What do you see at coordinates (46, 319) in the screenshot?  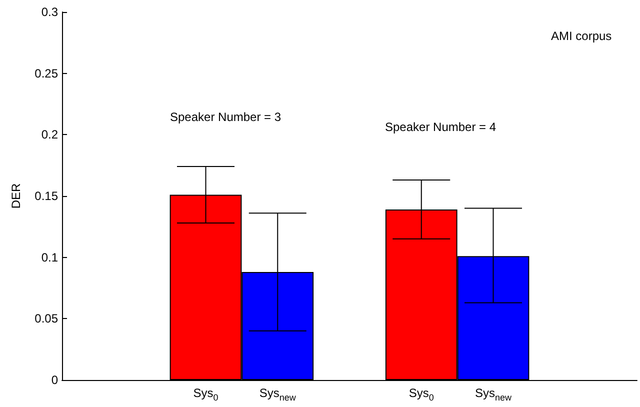 I see `y-tick-label: 0.05` at bounding box center [46, 319].